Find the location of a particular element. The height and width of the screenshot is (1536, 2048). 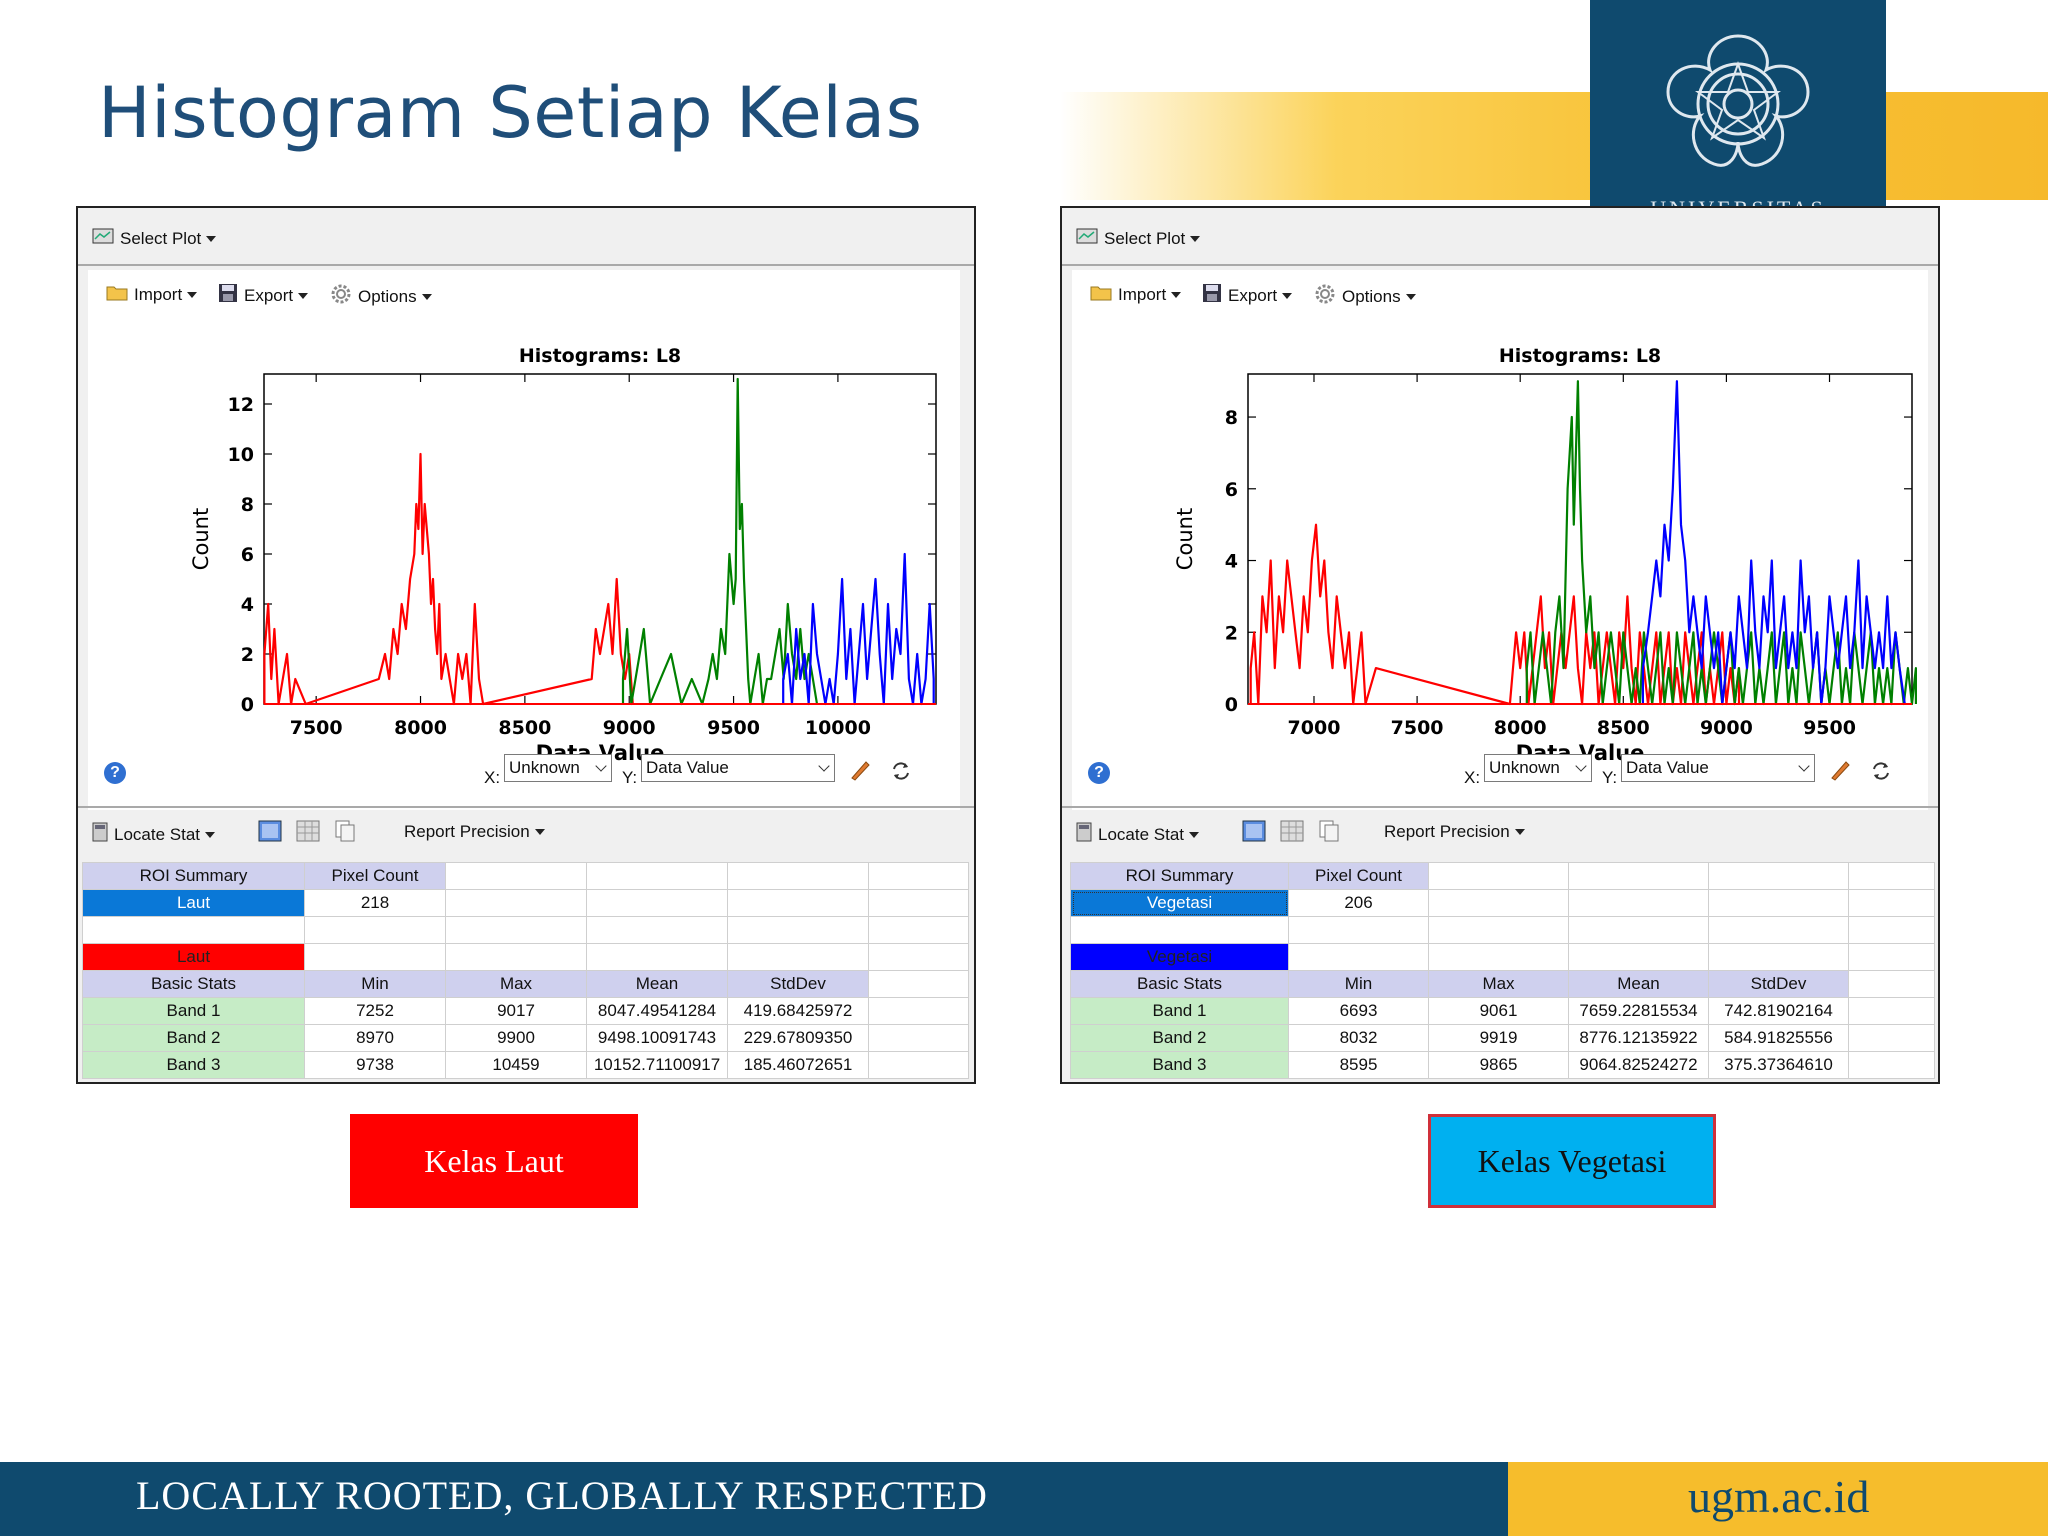

table-row: Vegetasi is located at coordinates (1502, 957).